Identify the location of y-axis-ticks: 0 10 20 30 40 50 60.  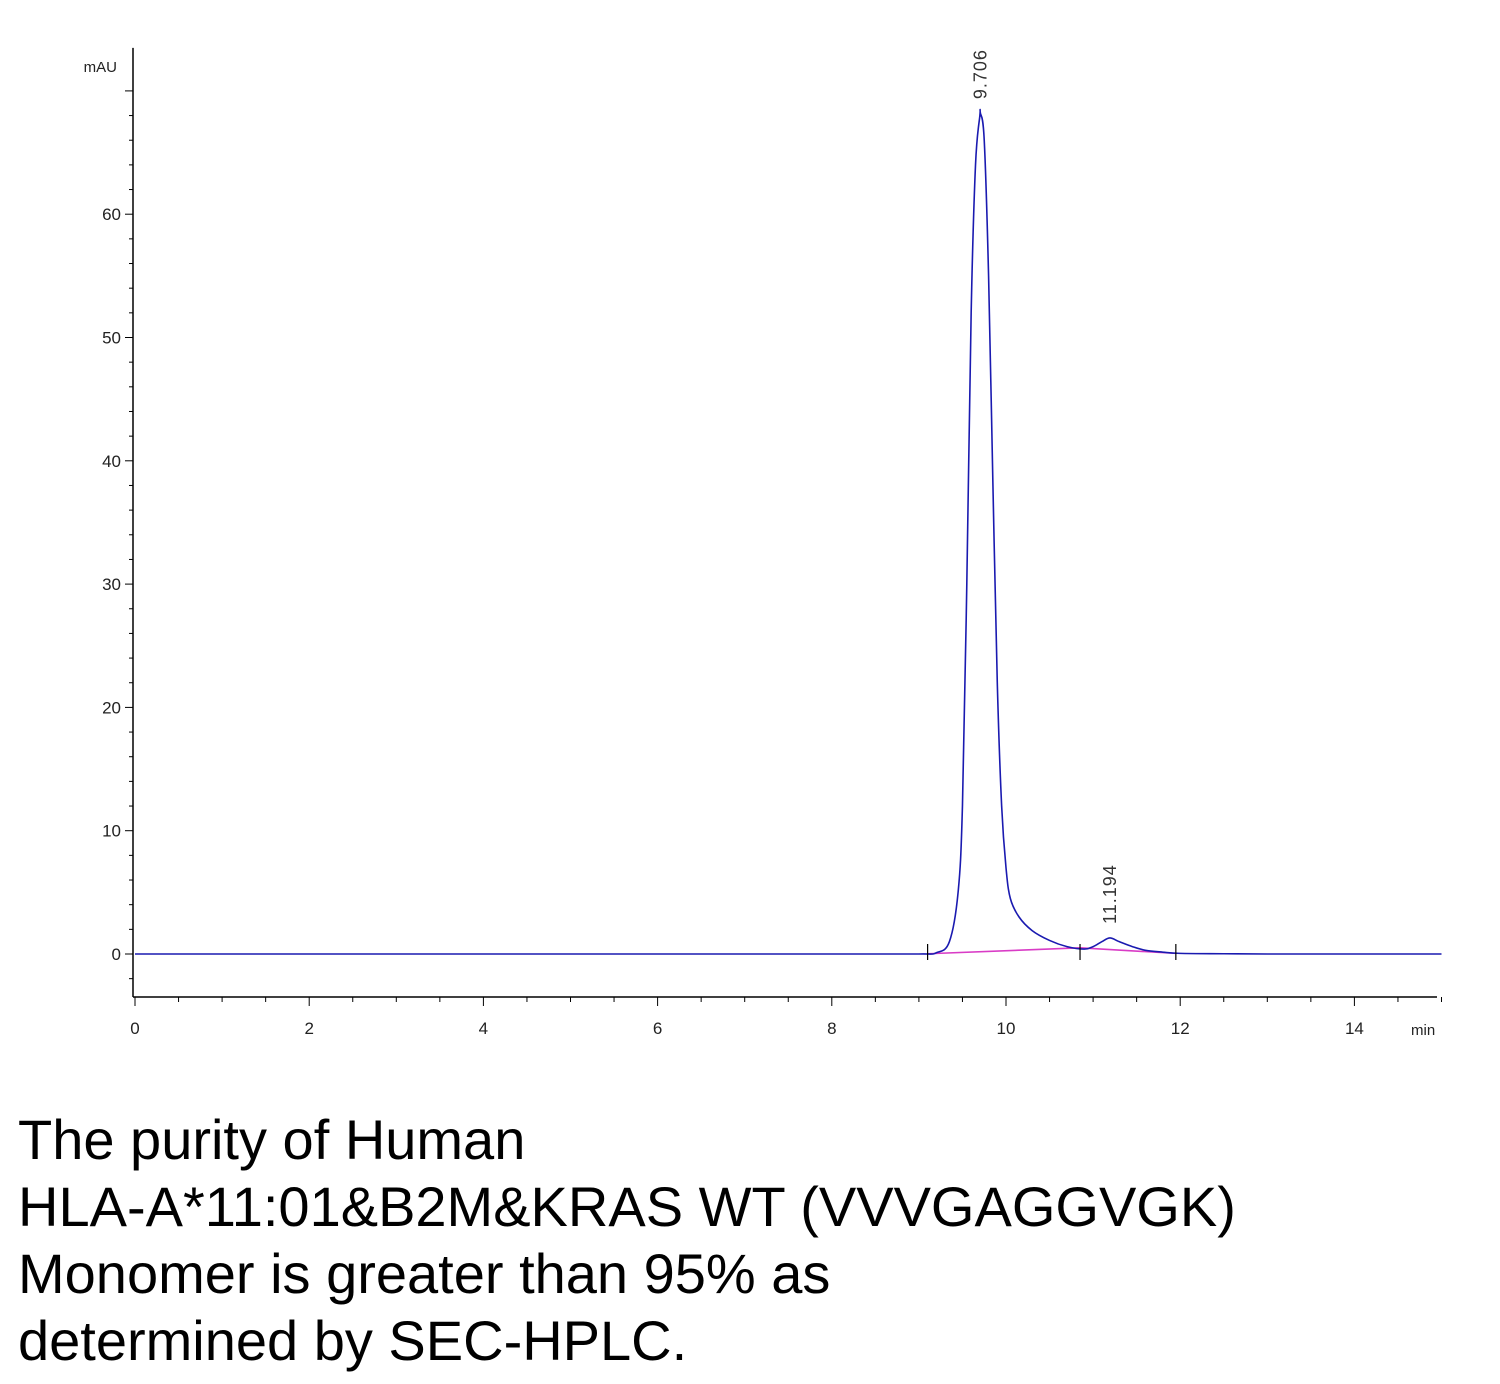
(117, 535).